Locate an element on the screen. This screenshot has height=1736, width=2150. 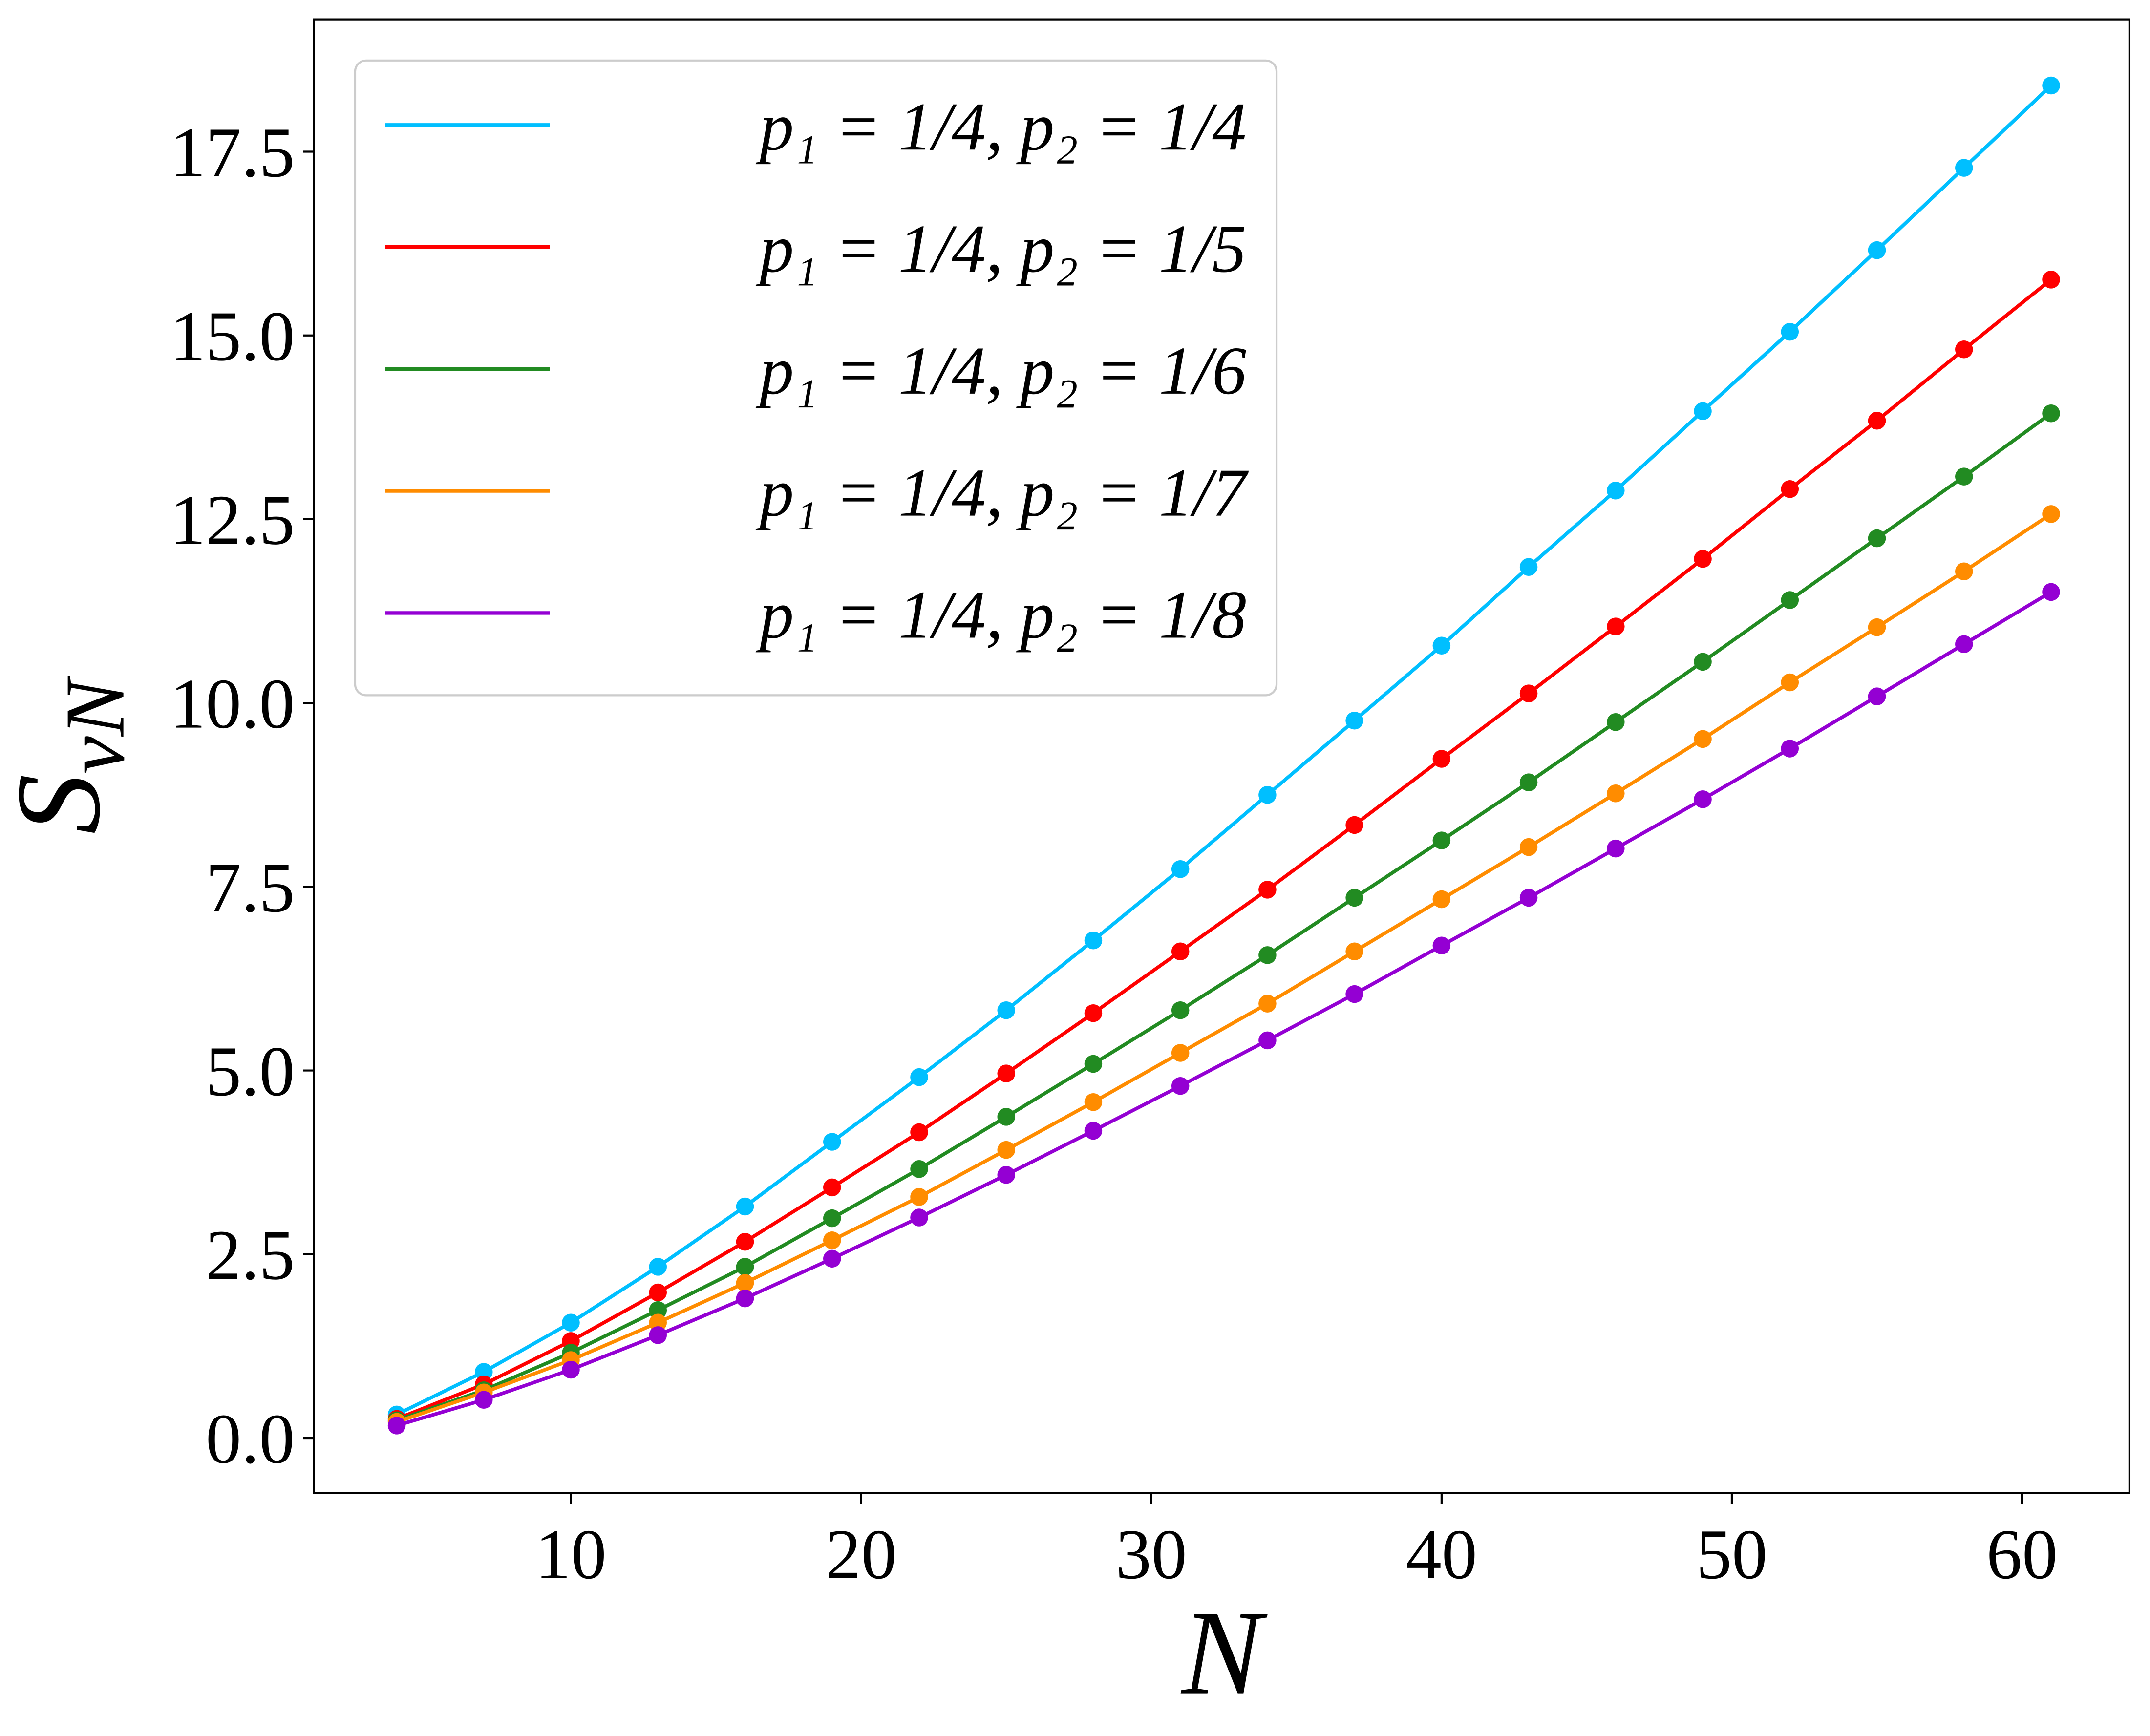
y-tick-label: 10.0 is located at coordinates (232, 703).